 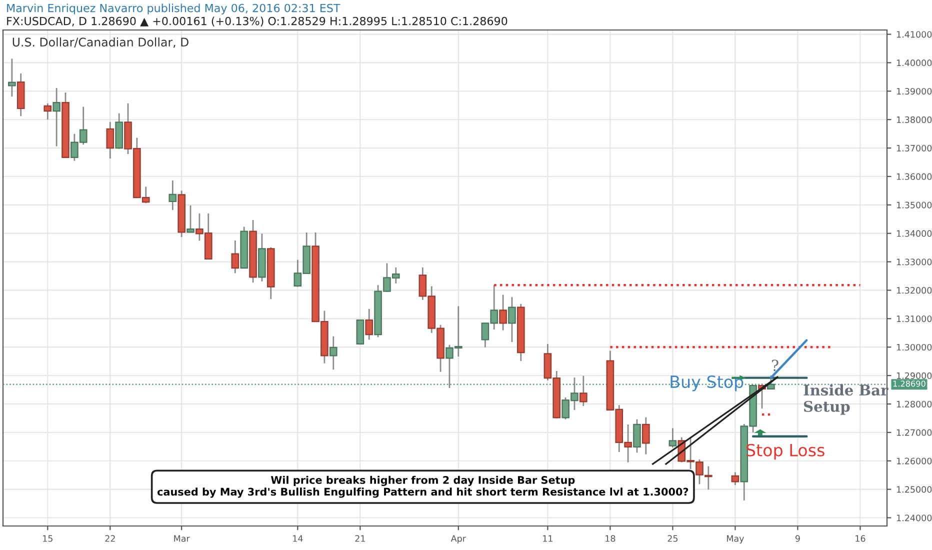 I want to click on x-tick-label: Mar, so click(x=182, y=538).